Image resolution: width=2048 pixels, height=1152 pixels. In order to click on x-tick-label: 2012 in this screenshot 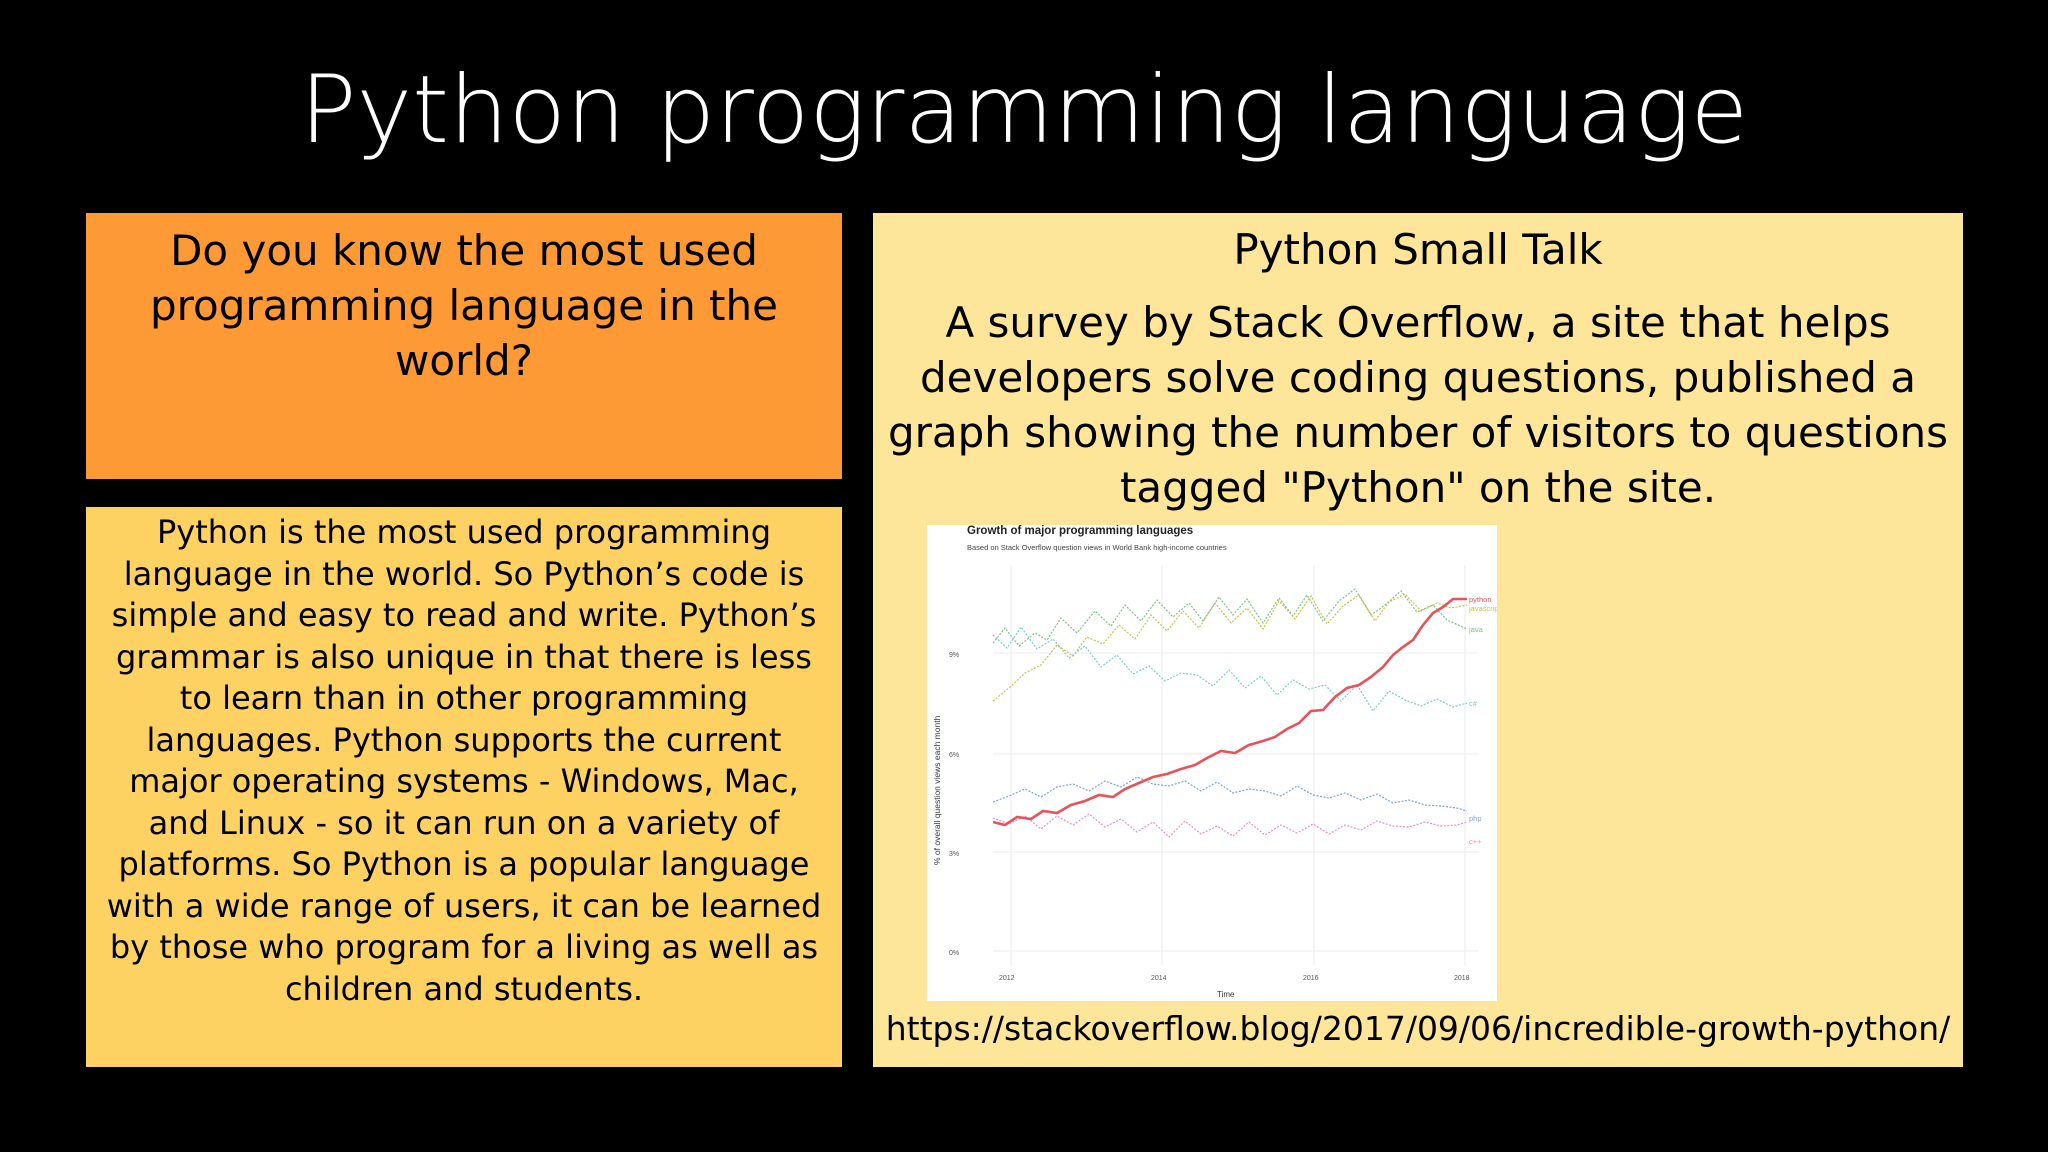, I will do `click(1007, 978)`.